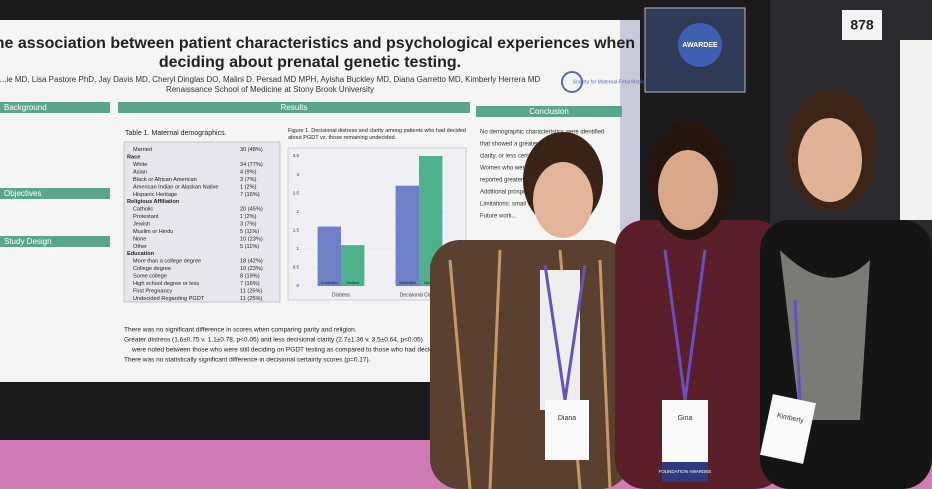 The image size is (932, 489). Describe the element at coordinates (297, 285) in the screenshot. I see `y-tick-label: 0` at that location.